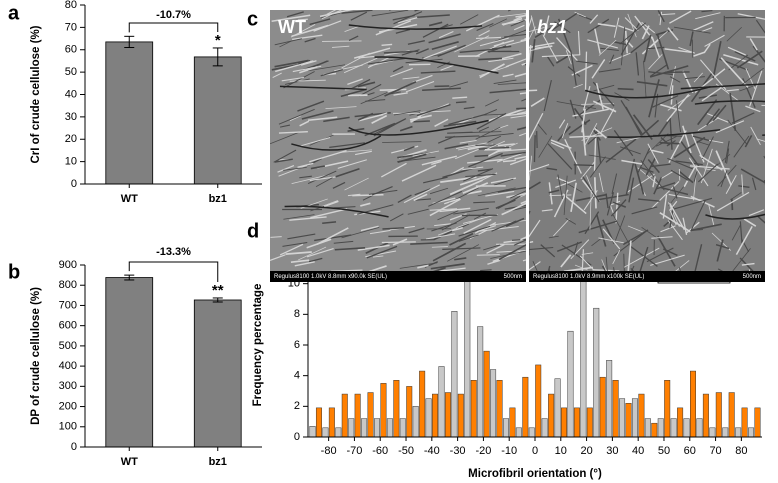  Describe the element at coordinates (68, 346) in the screenshot. I see `y-tick-label: 500` at that location.